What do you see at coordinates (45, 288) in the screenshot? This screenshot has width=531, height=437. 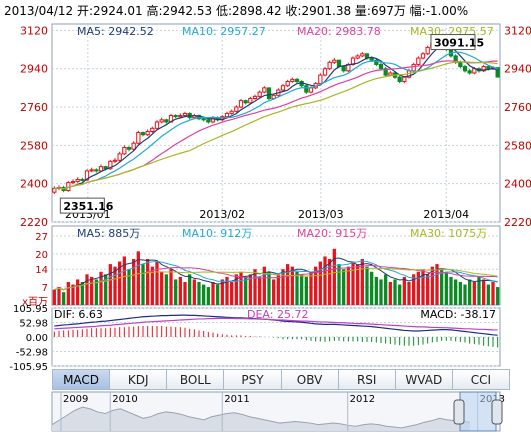 I see `volume-tick: 7` at bounding box center [45, 288].